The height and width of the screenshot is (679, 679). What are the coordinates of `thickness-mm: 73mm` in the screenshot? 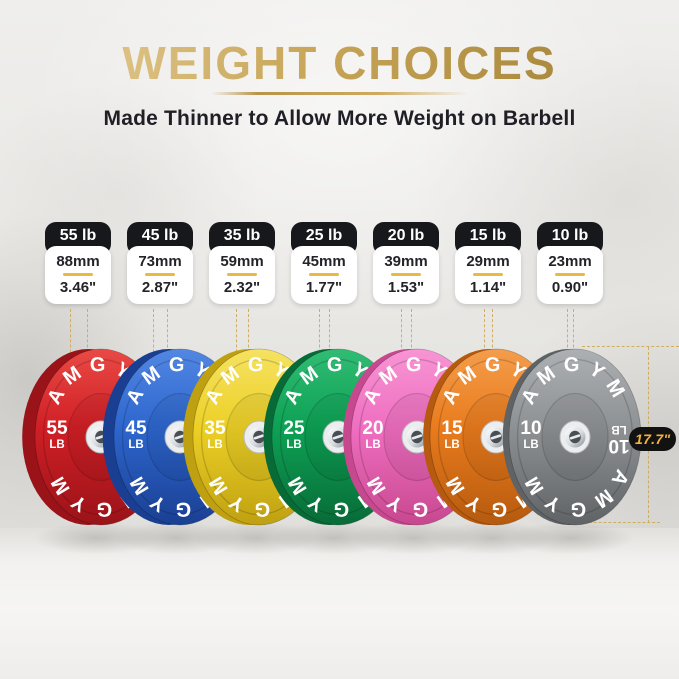 It's located at (160, 261).